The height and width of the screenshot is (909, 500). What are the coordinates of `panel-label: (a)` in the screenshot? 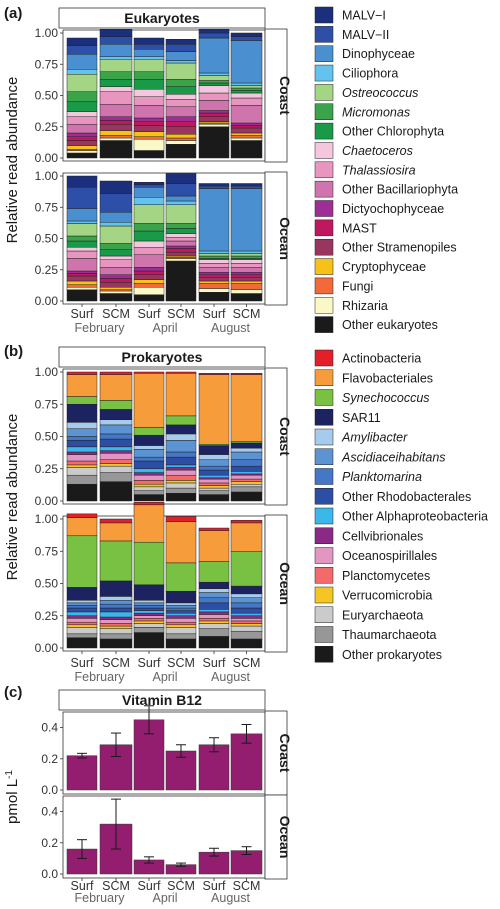 It's located at (13, 13).